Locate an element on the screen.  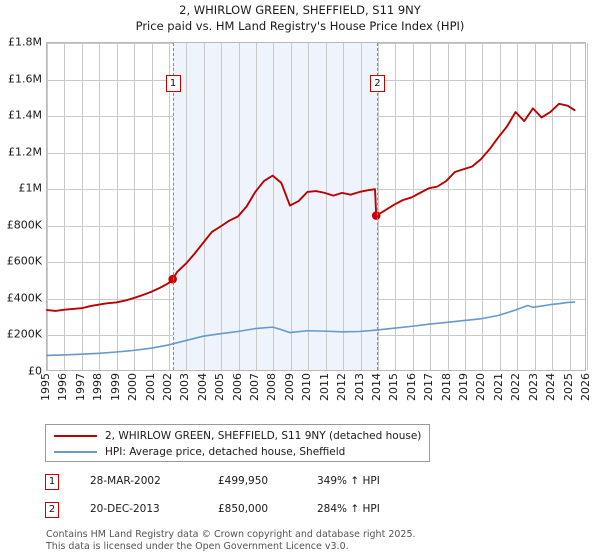
x-axis-tick-label: 2009 is located at coordinates (289, 387).